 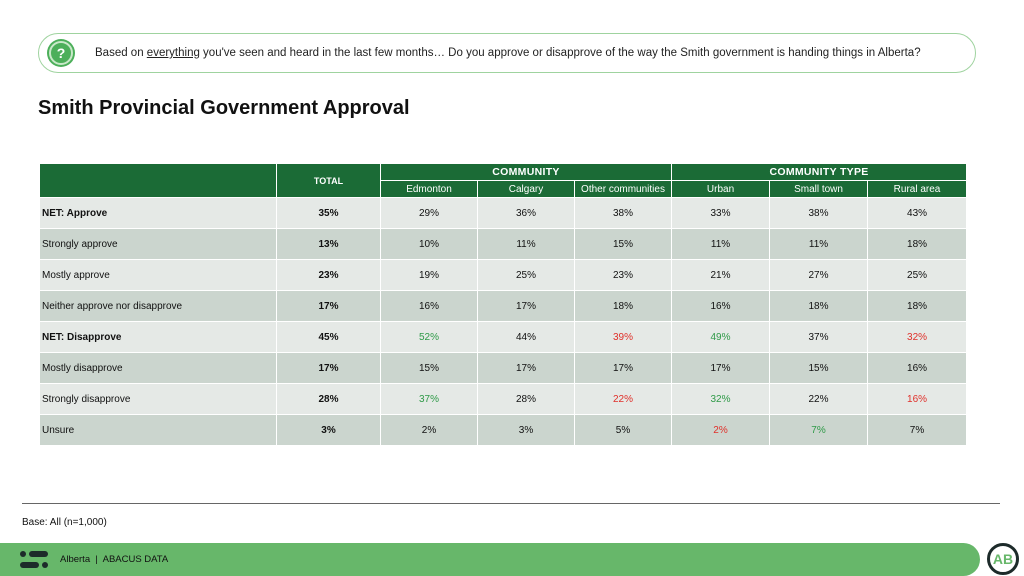 I want to click on value-cell: 52%, so click(x=429, y=337).